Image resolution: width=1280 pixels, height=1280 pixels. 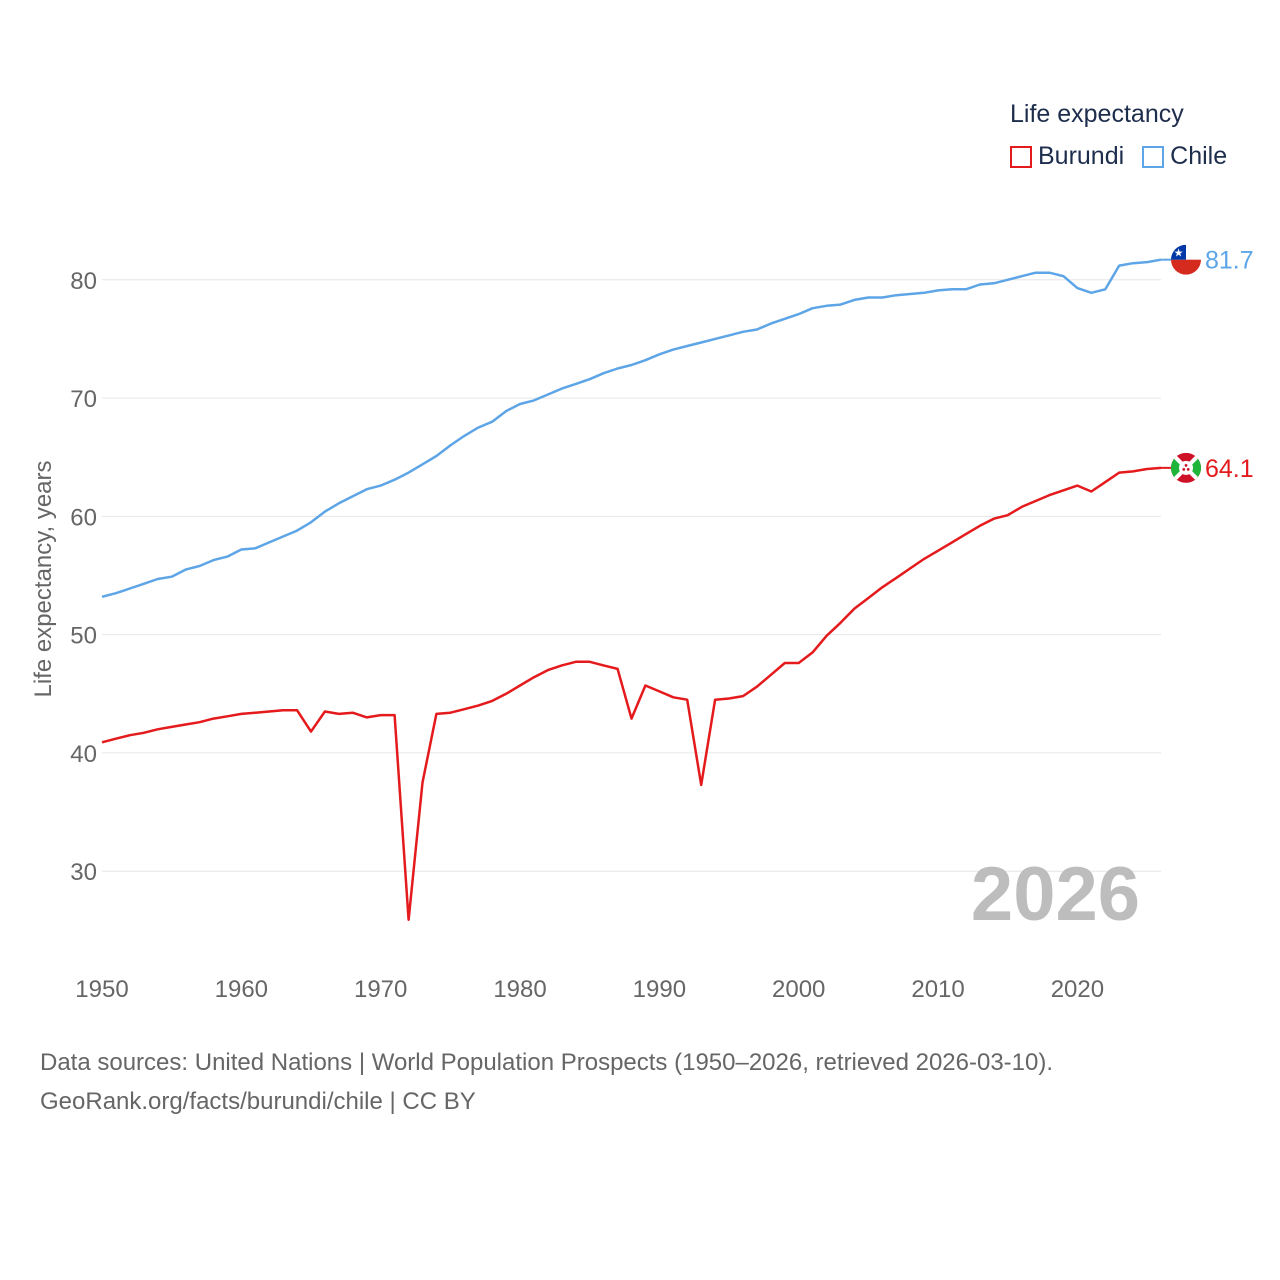 I want to click on y-tick-label: 50, so click(x=83, y=636).